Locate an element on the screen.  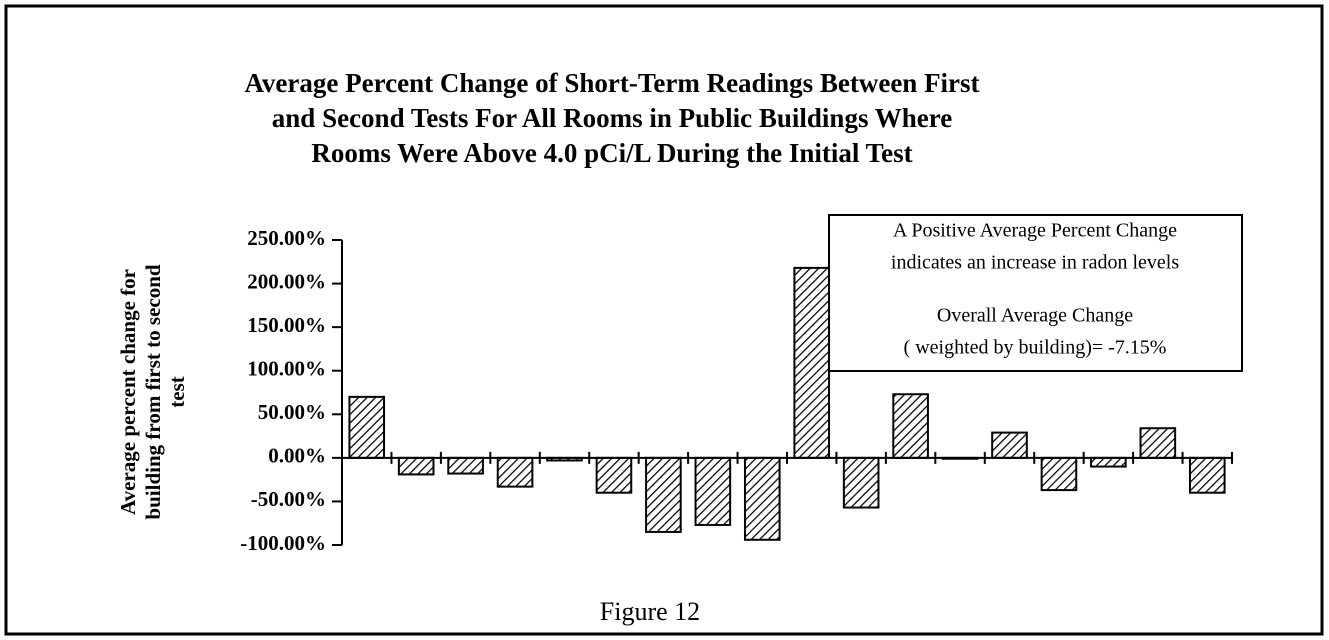
y-tick-label: -50.00% is located at coordinates (288, 499).